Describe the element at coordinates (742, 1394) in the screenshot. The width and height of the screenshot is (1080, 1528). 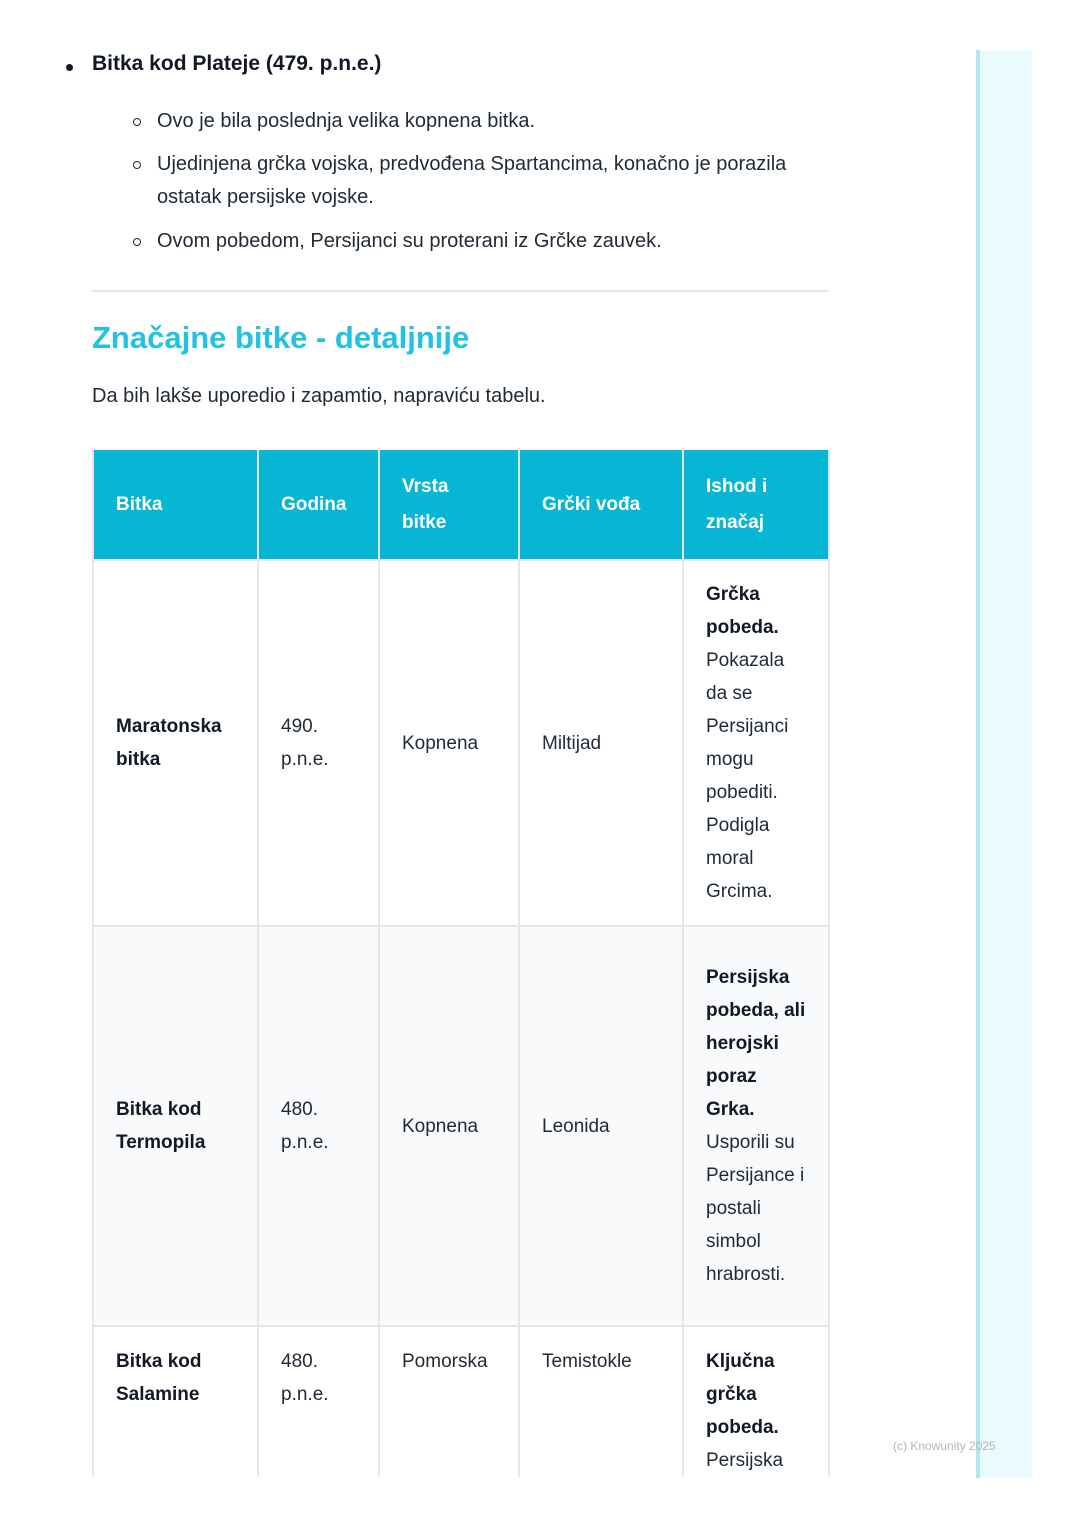
I see `outcome-bold: Ključna grčka pobeda.` at that location.